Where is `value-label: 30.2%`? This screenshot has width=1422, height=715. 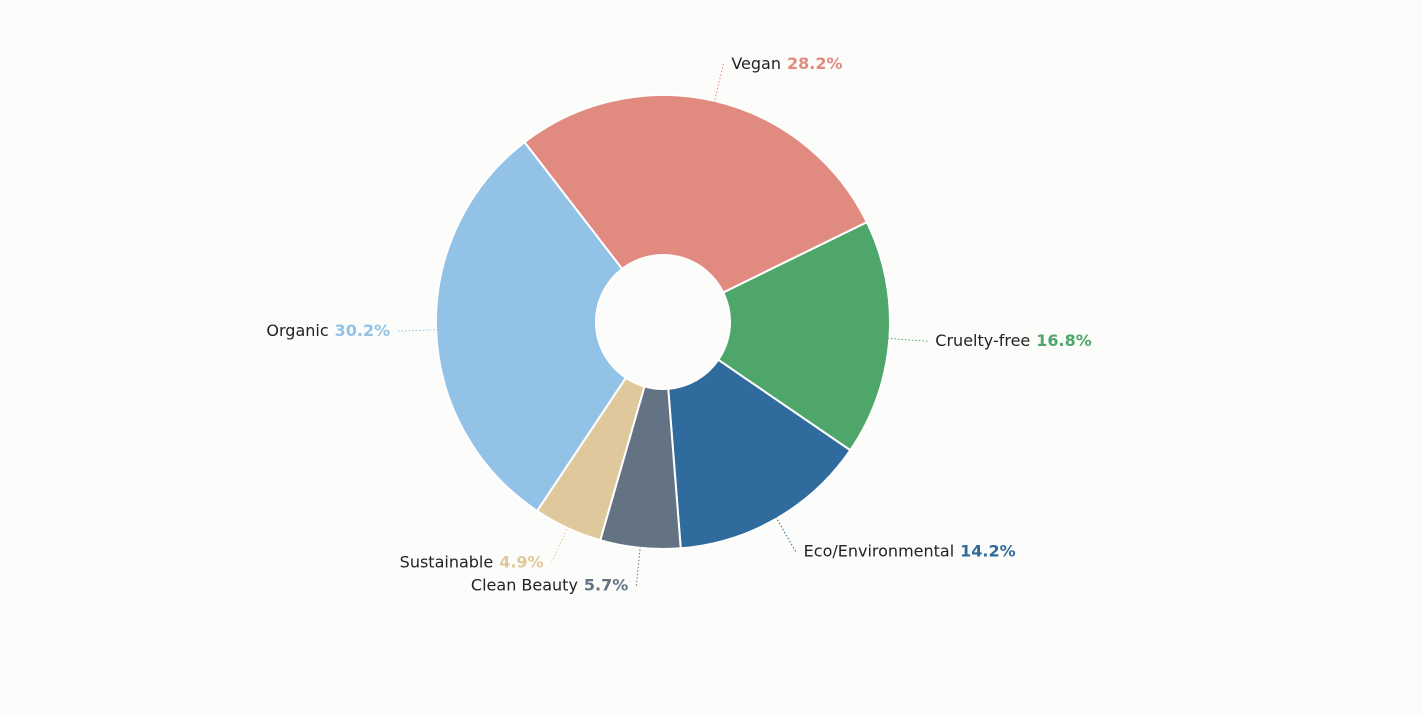 value-label: 30.2% is located at coordinates (363, 330).